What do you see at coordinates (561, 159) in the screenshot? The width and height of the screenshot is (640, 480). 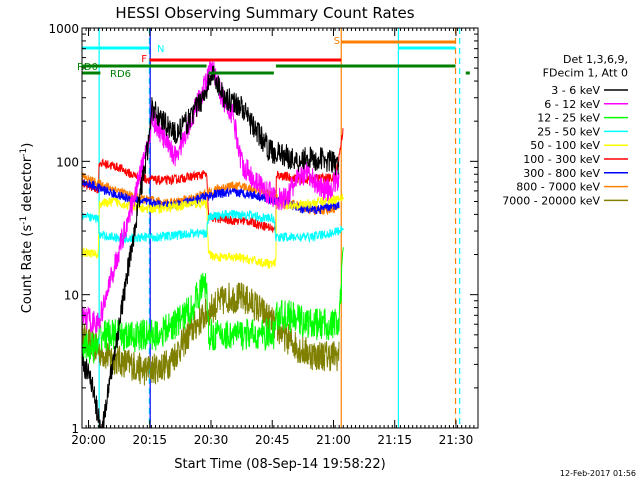 I see `legend-entry-label: 100 - 300 keV` at bounding box center [561, 159].